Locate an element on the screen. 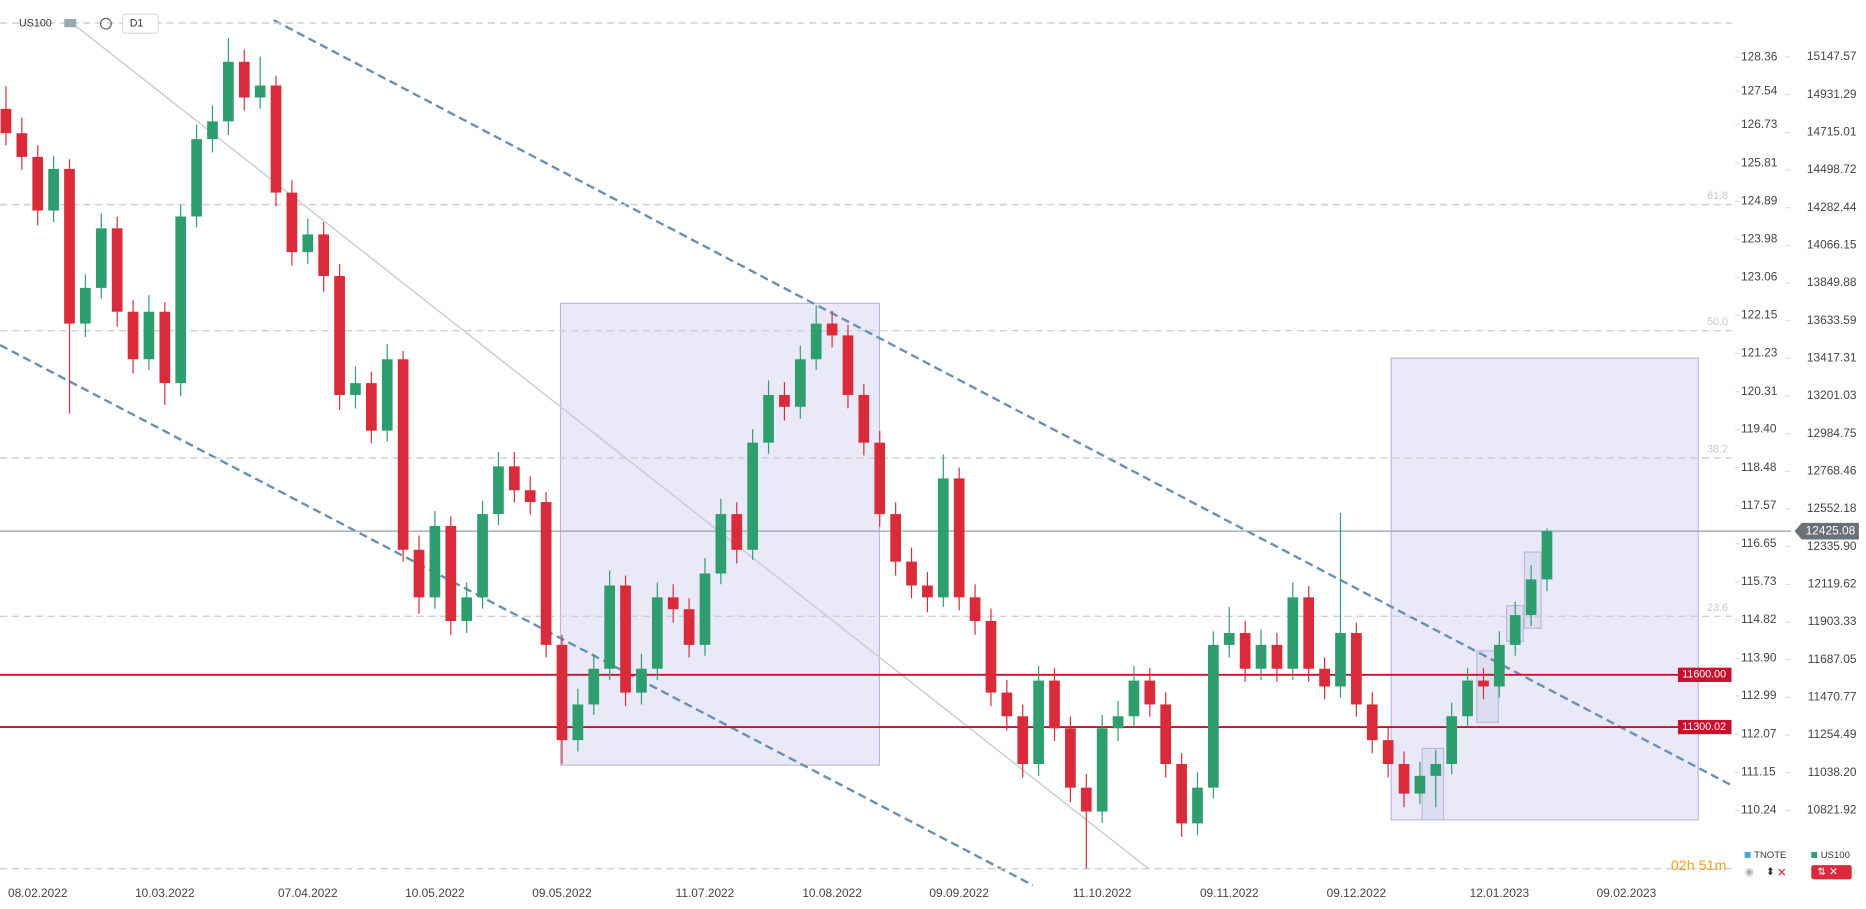 The height and width of the screenshot is (909, 1866). y-tick-label: 13849.88 is located at coordinates (1832, 282).